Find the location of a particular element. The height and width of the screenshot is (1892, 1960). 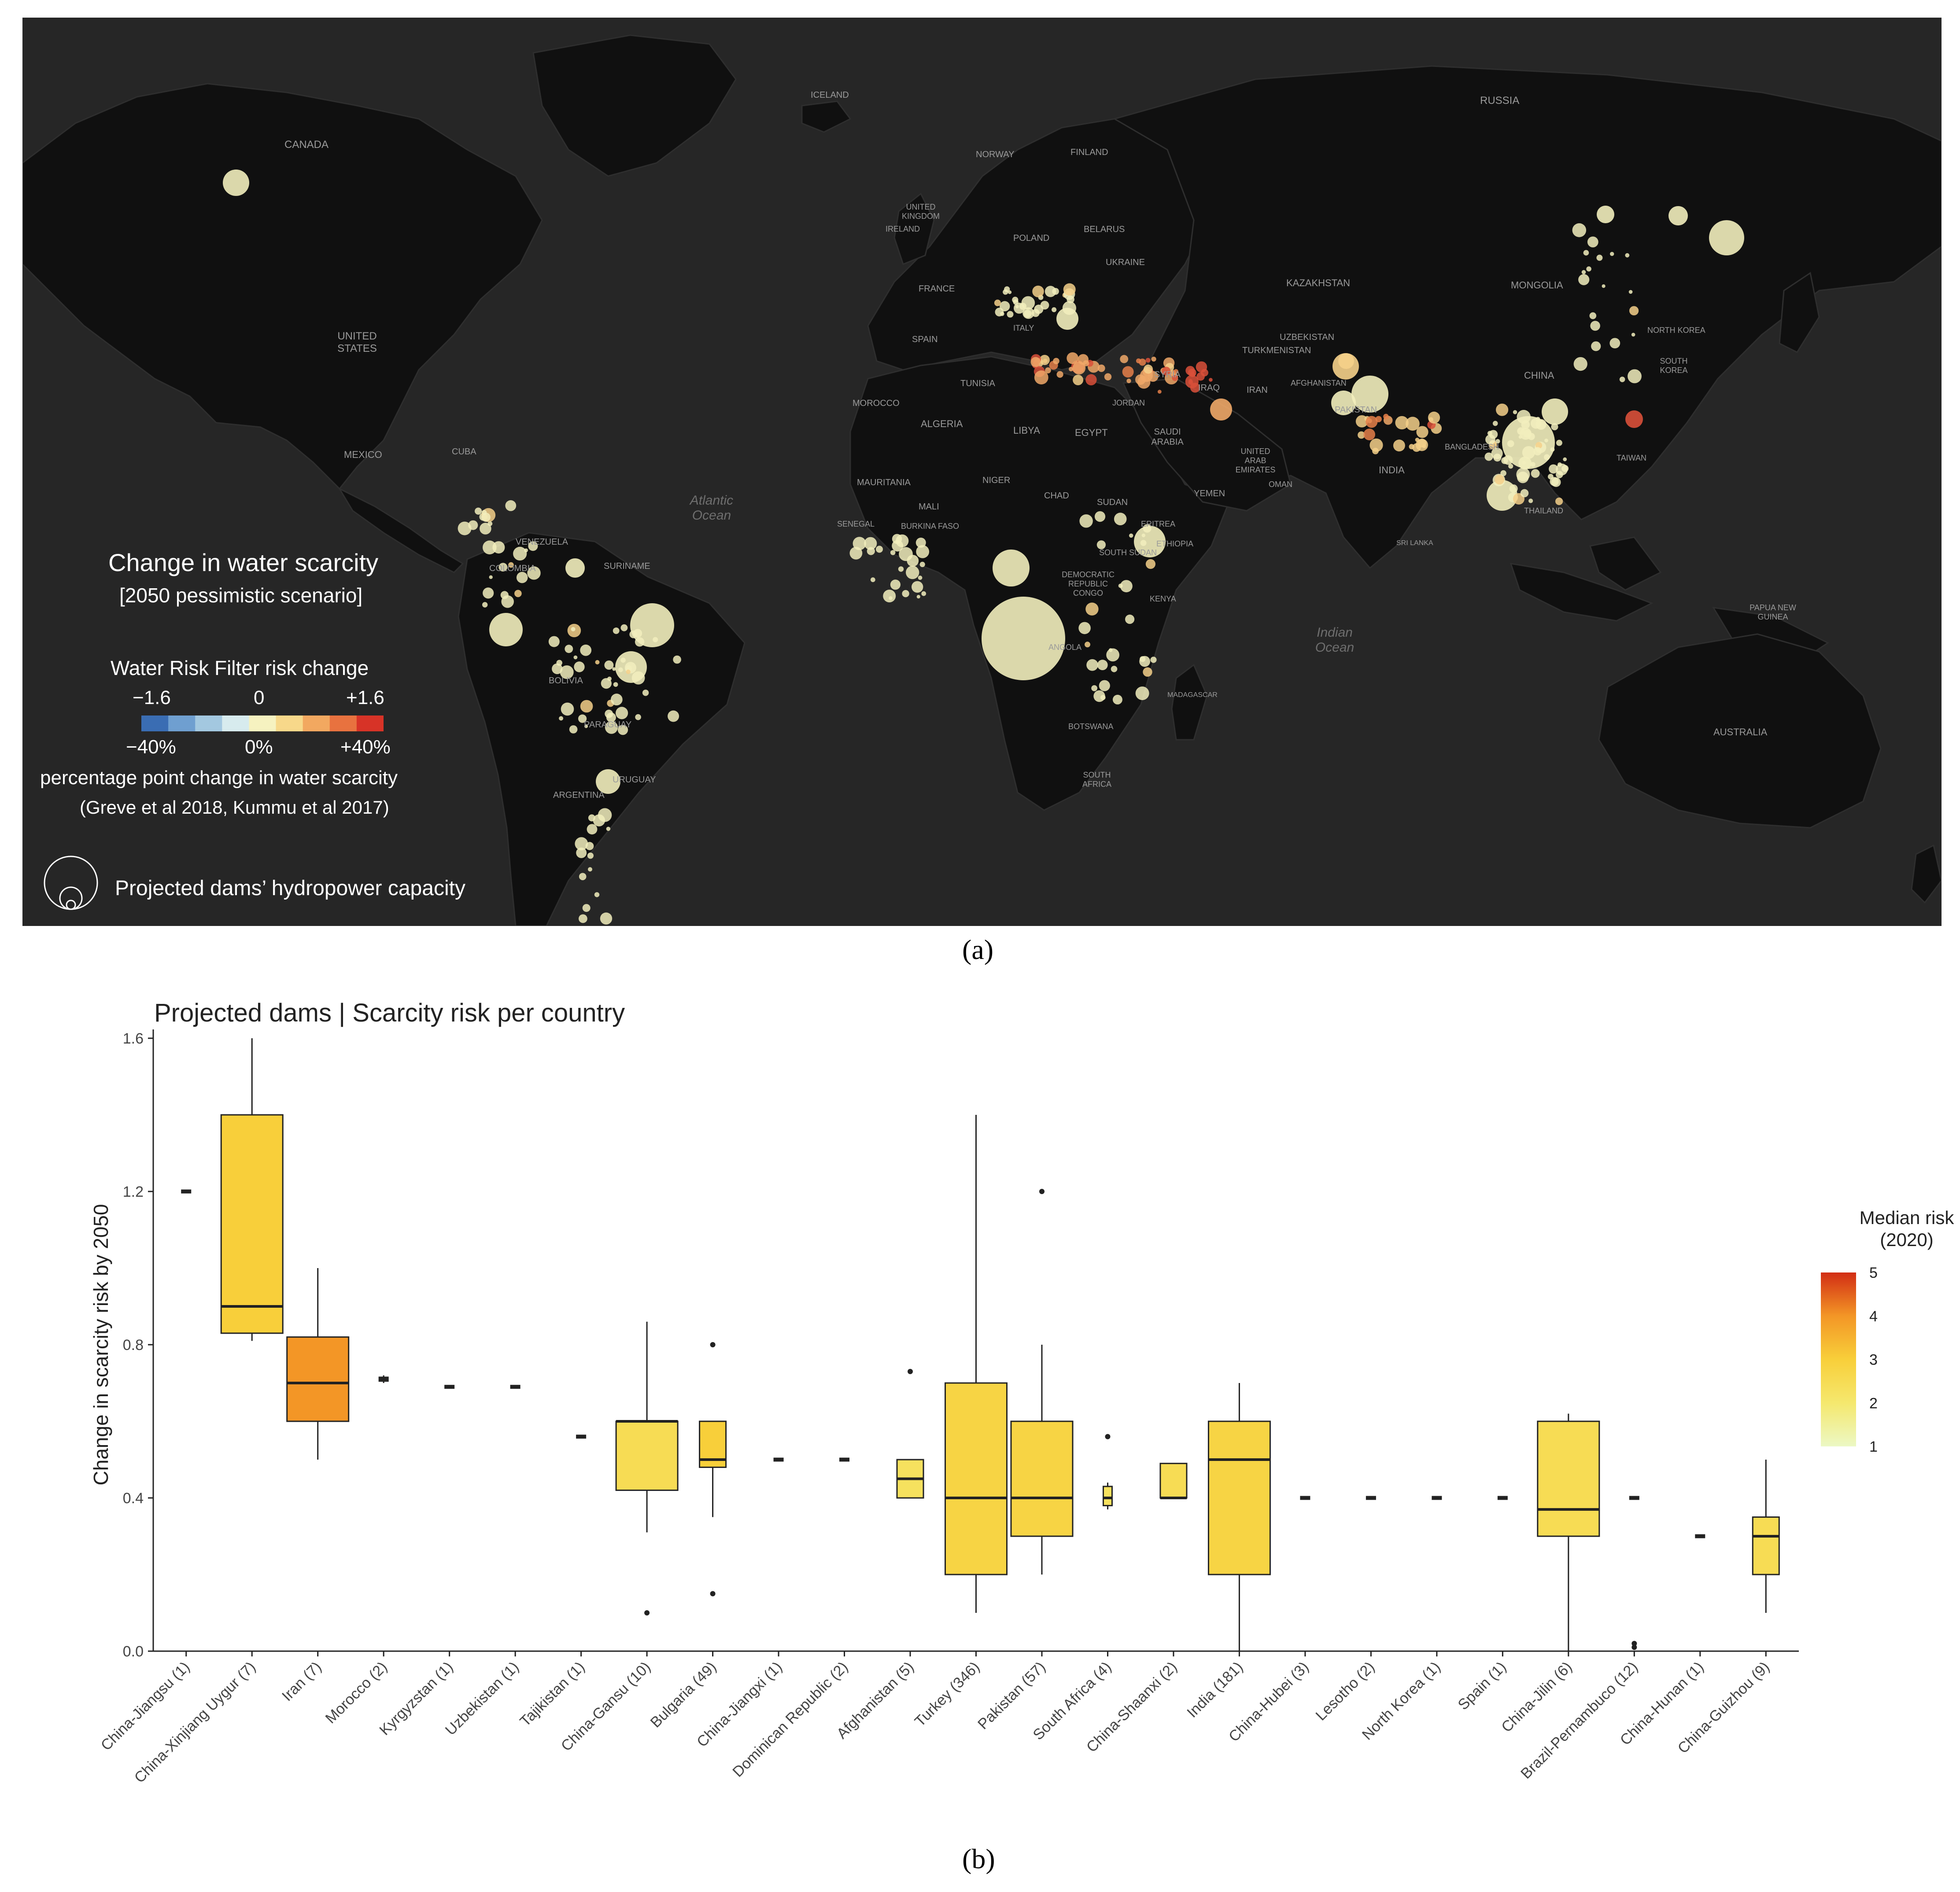

country-label: SOUTH SUDAN is located at coordinates (1128, 552).